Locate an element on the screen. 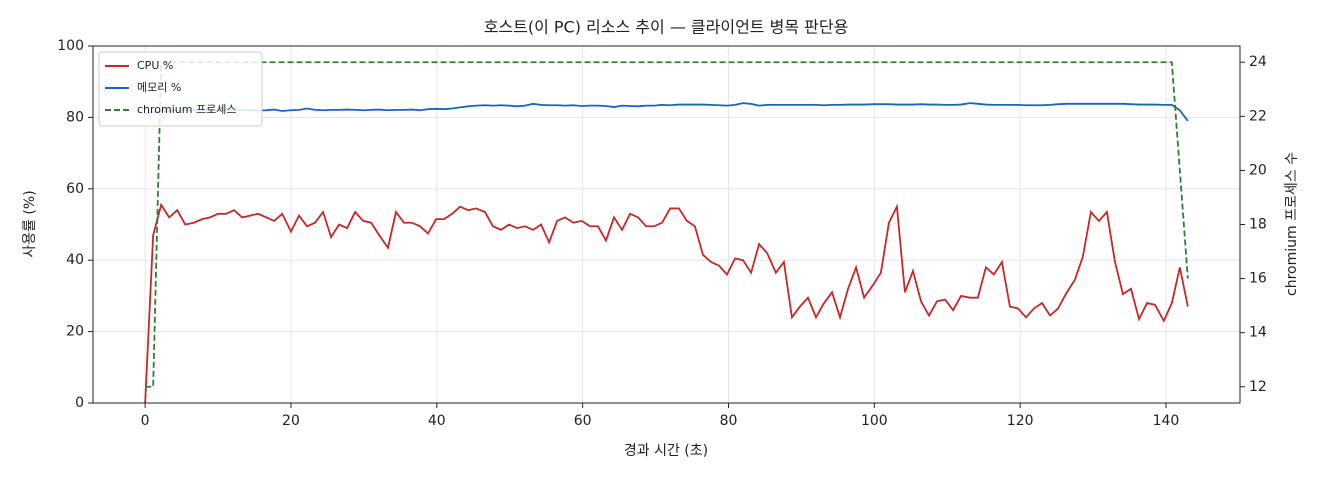 The height and width of the screenshot is (480, 1320). y2-tick-label: 22 is located at coordinates (1258, 116).